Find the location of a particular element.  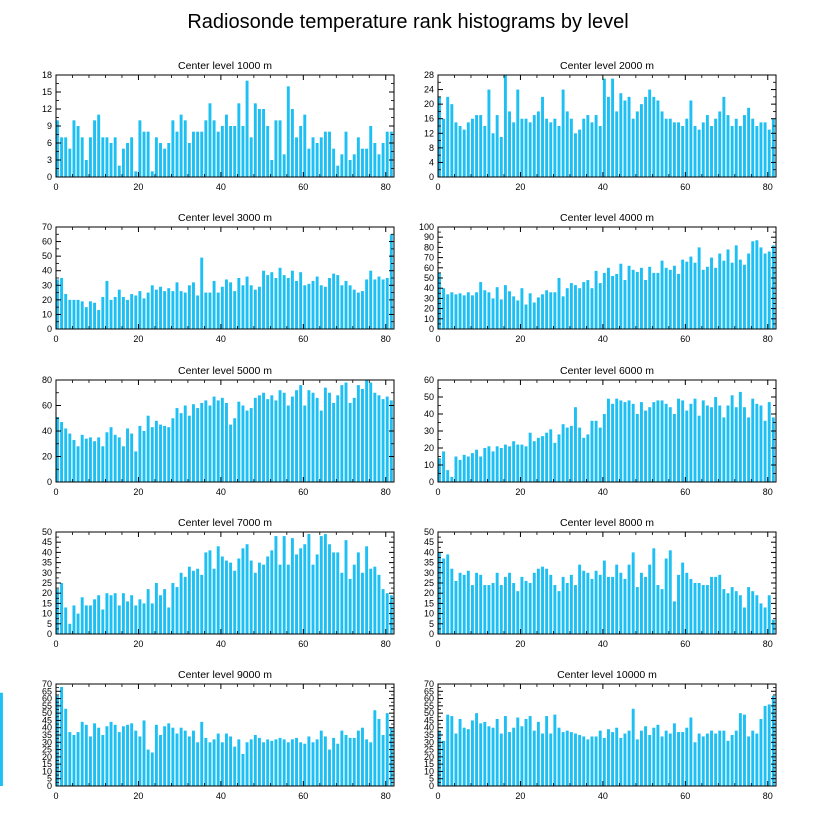

y-tick-label: 60 is located at coordinates (429, 380).